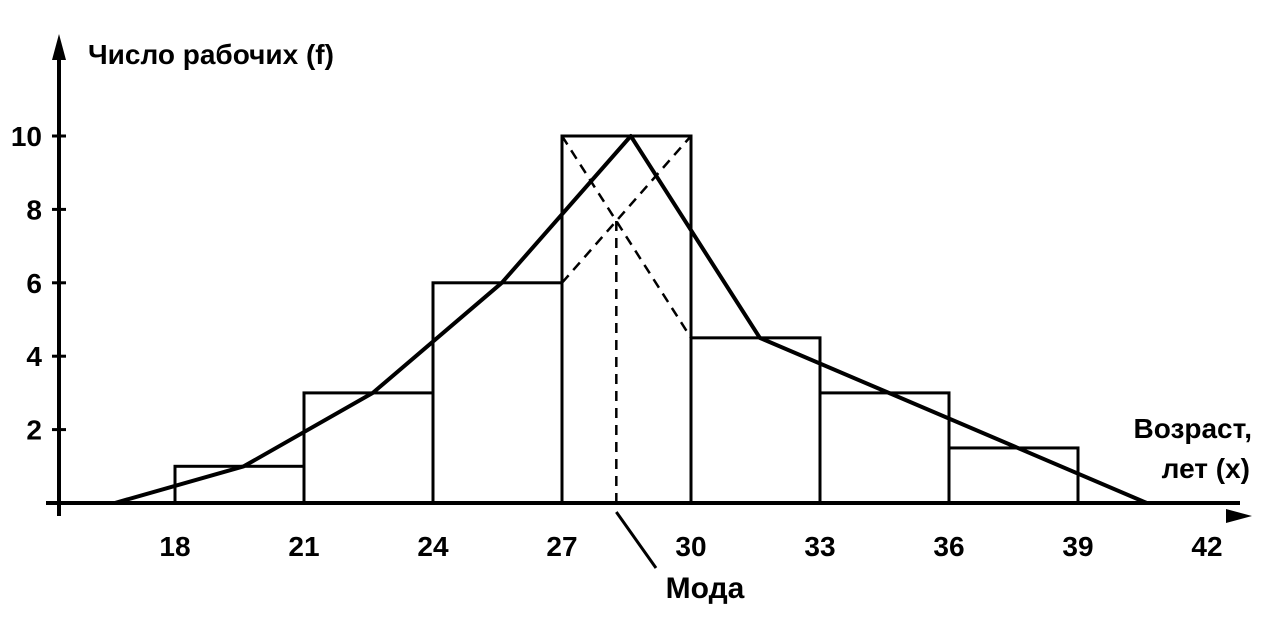  I want to click on x-tick-label-39: 39, so click(1077, 546).